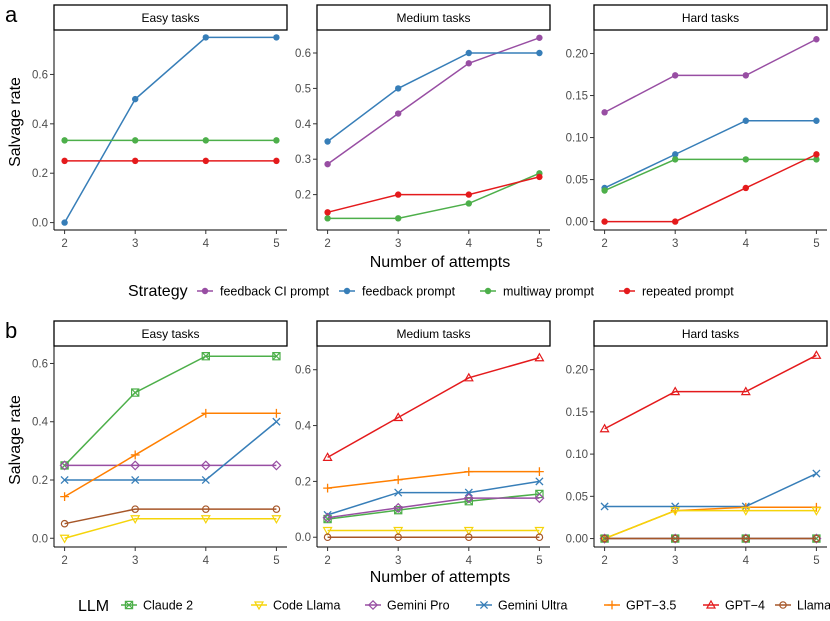 The height and width of the screenshot is (621, 830). I want to click on legend-label: GPT−3.5, so click(651, 606).